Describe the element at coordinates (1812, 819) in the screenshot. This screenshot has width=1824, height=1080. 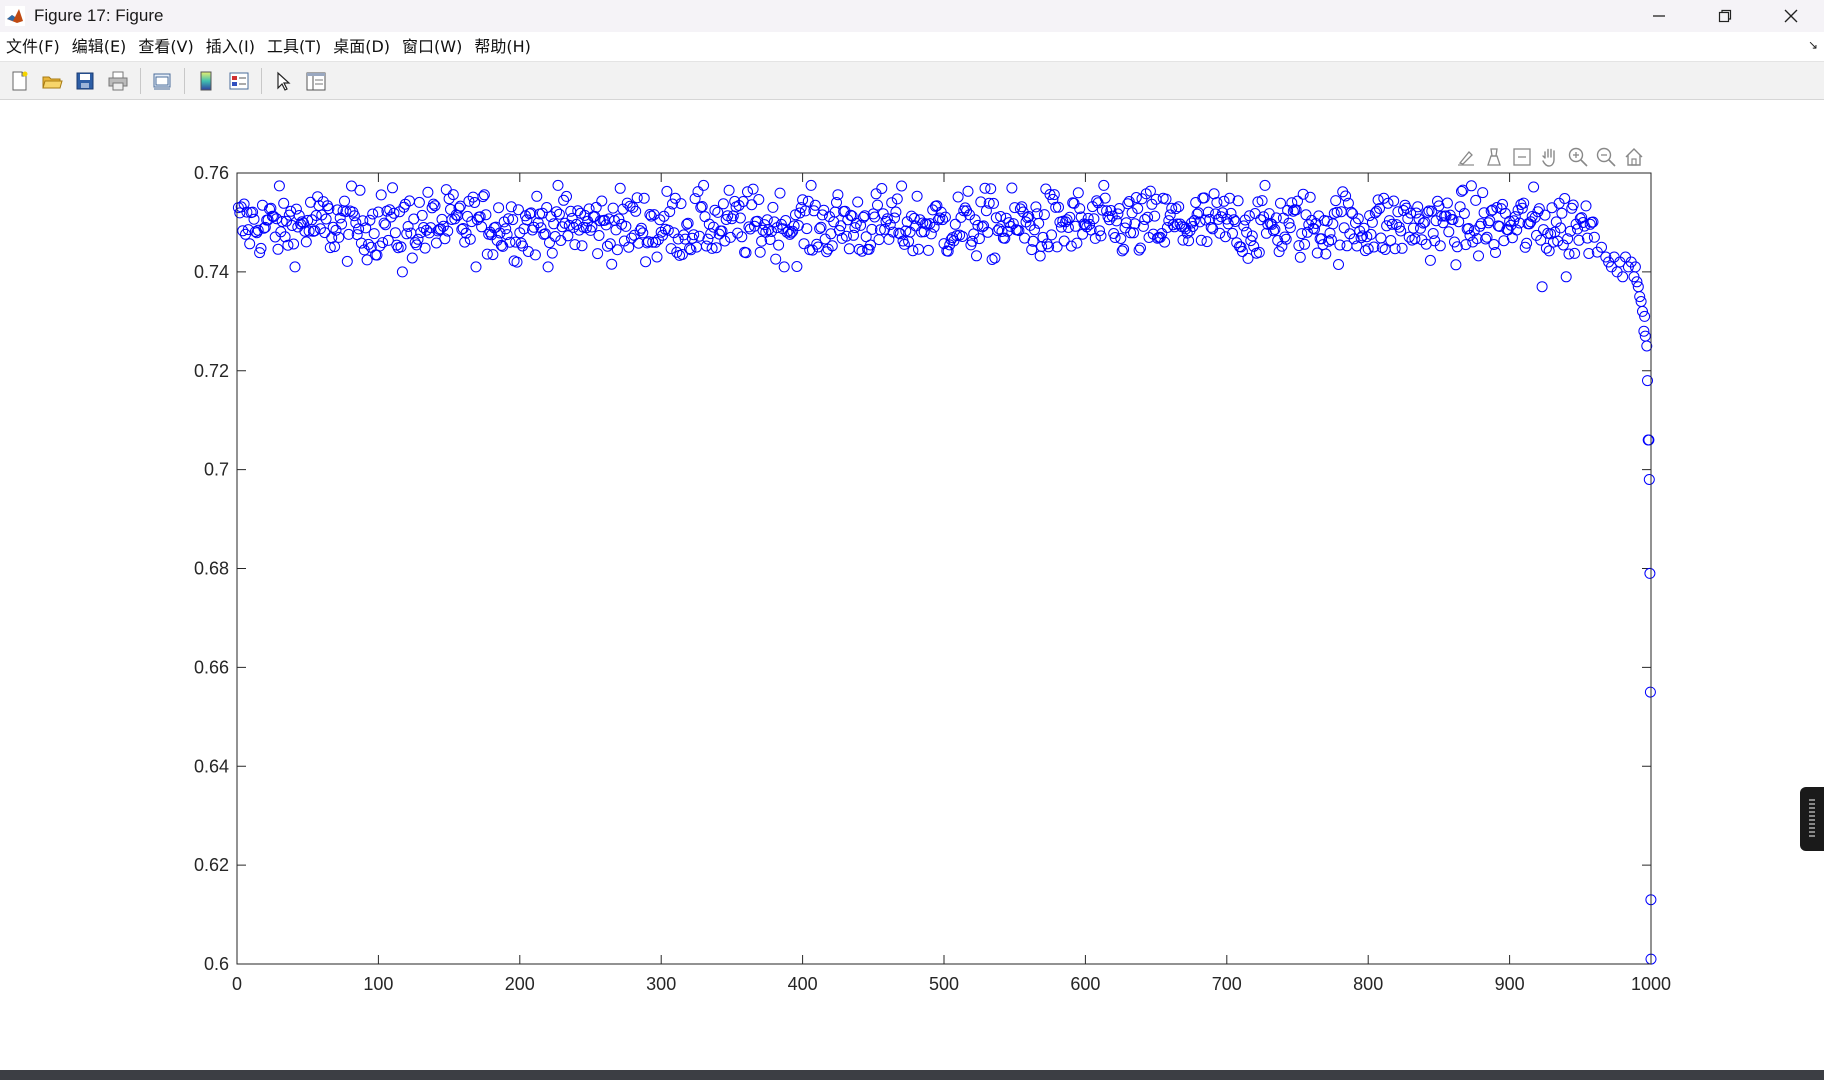
I see `side-handle` at that location.